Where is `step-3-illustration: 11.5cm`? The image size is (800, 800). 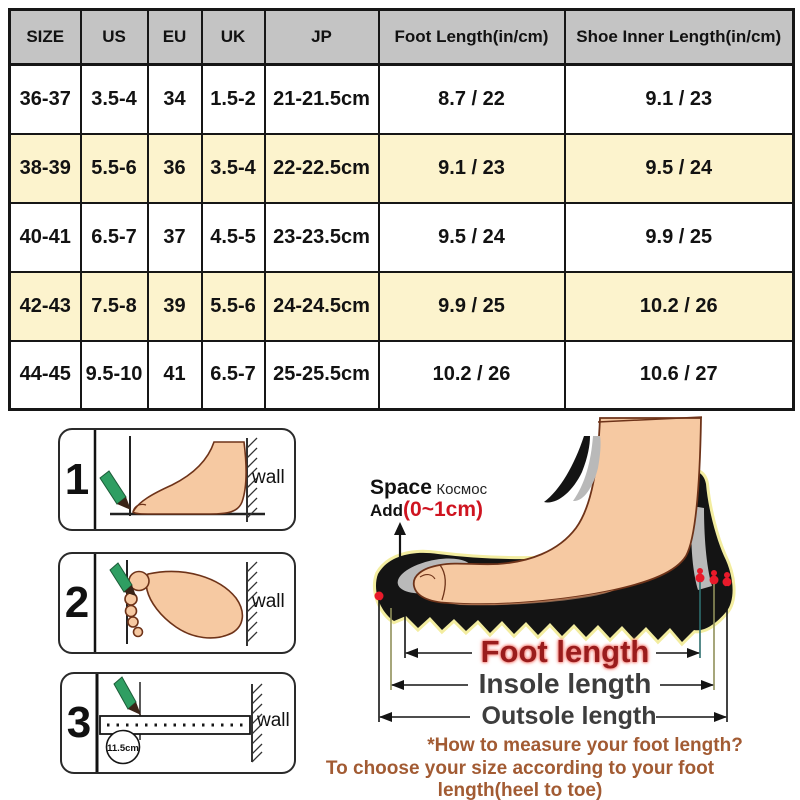 step-3-illustration: 11.5cm is located at coordinates (179, 723).